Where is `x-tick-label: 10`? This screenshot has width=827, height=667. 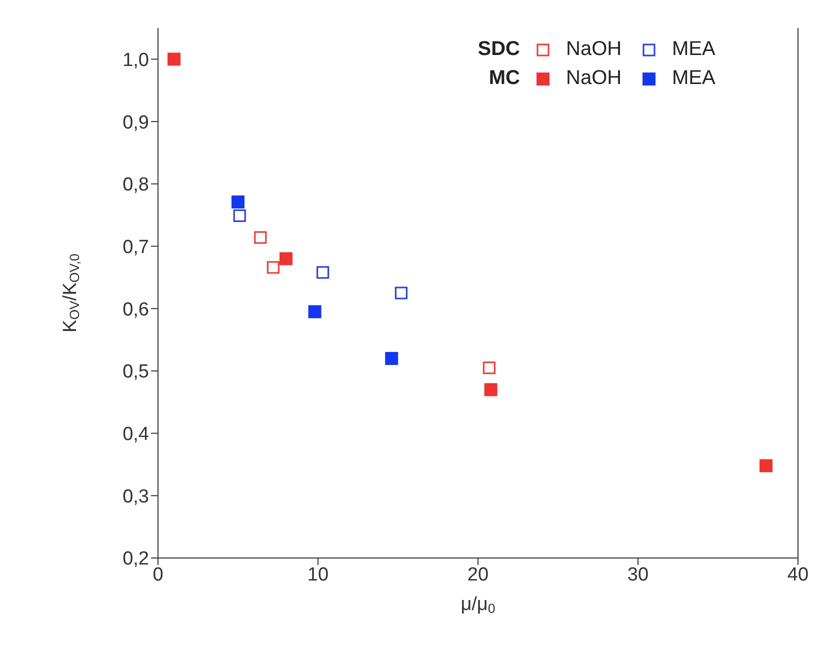 x-tick-label: 10 is located at coordinates (318, 575).